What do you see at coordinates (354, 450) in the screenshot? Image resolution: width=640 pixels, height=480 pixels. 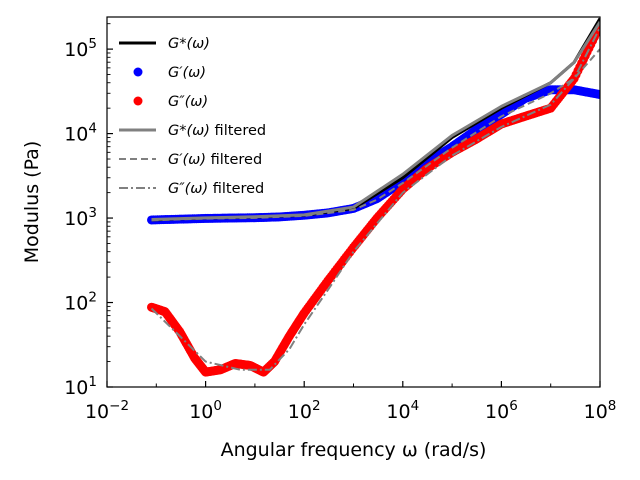 I see `x-axis-title: Angular frequency ω (rad/s)` at bounding box center [354, 450].